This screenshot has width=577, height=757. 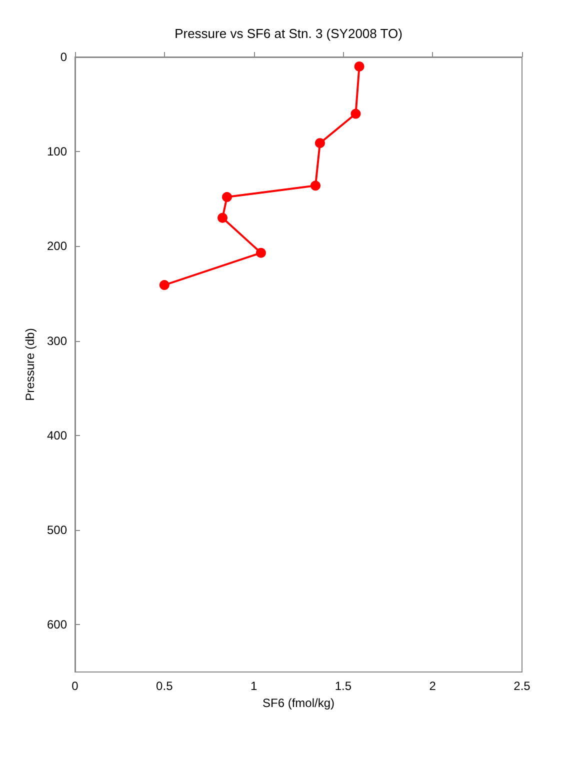 What do you see at coordinates (30, 364) in the screenshot?
I see `y-axis-title: Pressure (db)` at bounding box center [30, 364].